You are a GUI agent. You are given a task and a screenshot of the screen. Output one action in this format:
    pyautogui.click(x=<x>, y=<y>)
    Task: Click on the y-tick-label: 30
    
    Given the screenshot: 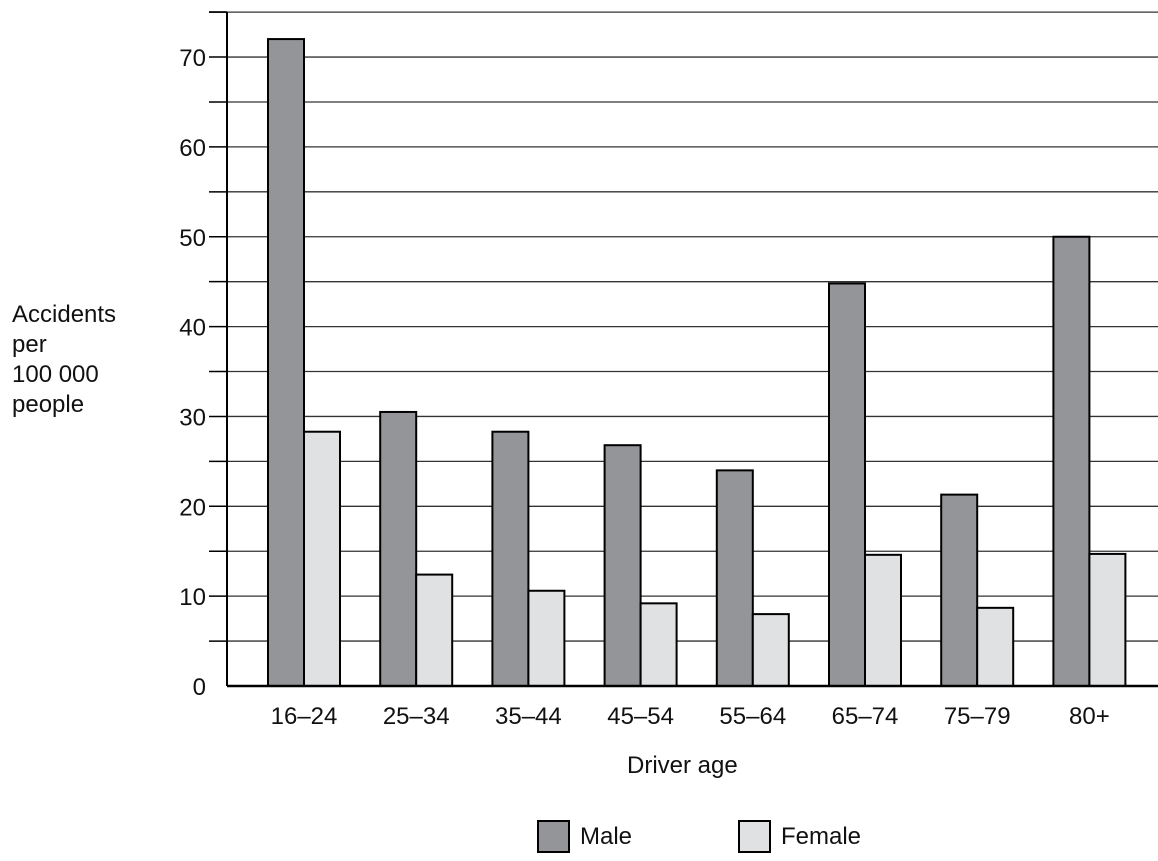 What is the action you would take?
    pyautogui.click(x=192, y=417)
    